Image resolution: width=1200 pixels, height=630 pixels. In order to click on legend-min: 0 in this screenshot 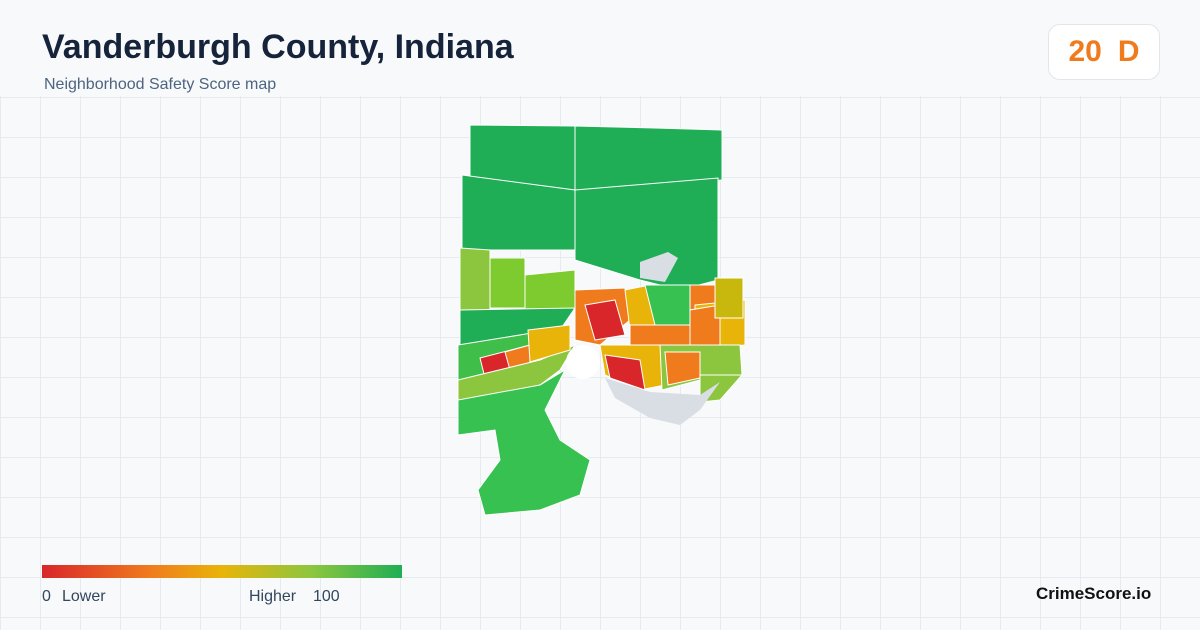, I will do `click(46, 596)`.